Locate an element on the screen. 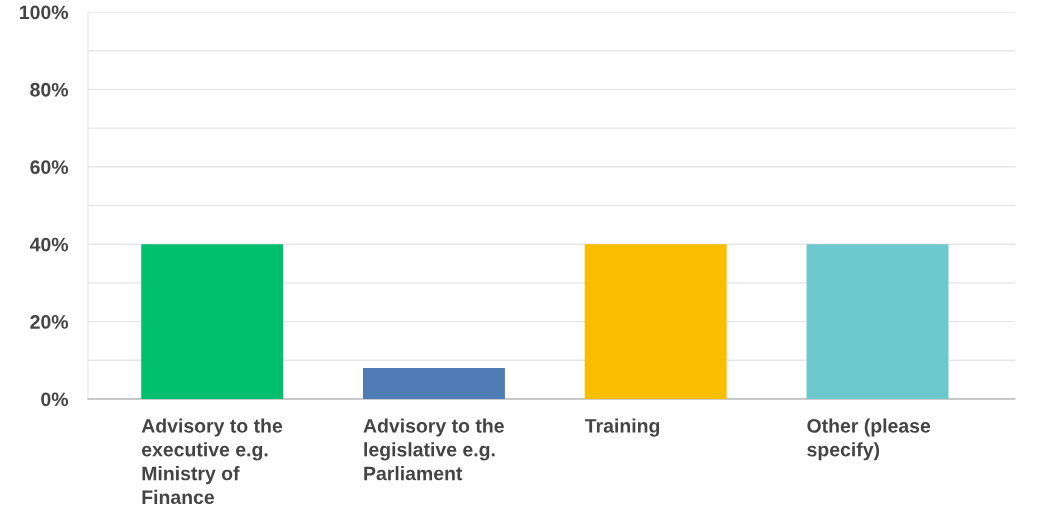 The image size is (1043, 532). x-tick-label: Advisory to the executive e.g. Ministry of Finance is located at coordinates (212, 461).